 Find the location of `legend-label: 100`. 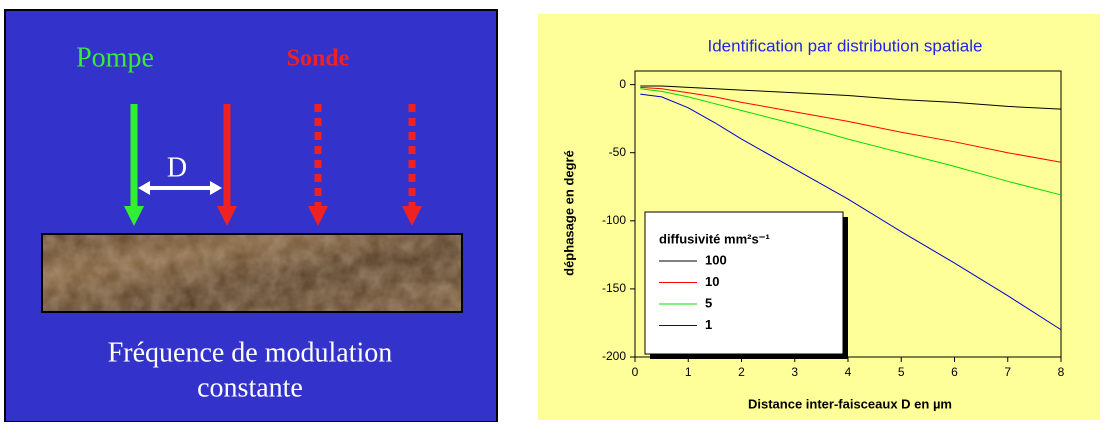

legend-label: 100 is located at coordinates (716, 259).